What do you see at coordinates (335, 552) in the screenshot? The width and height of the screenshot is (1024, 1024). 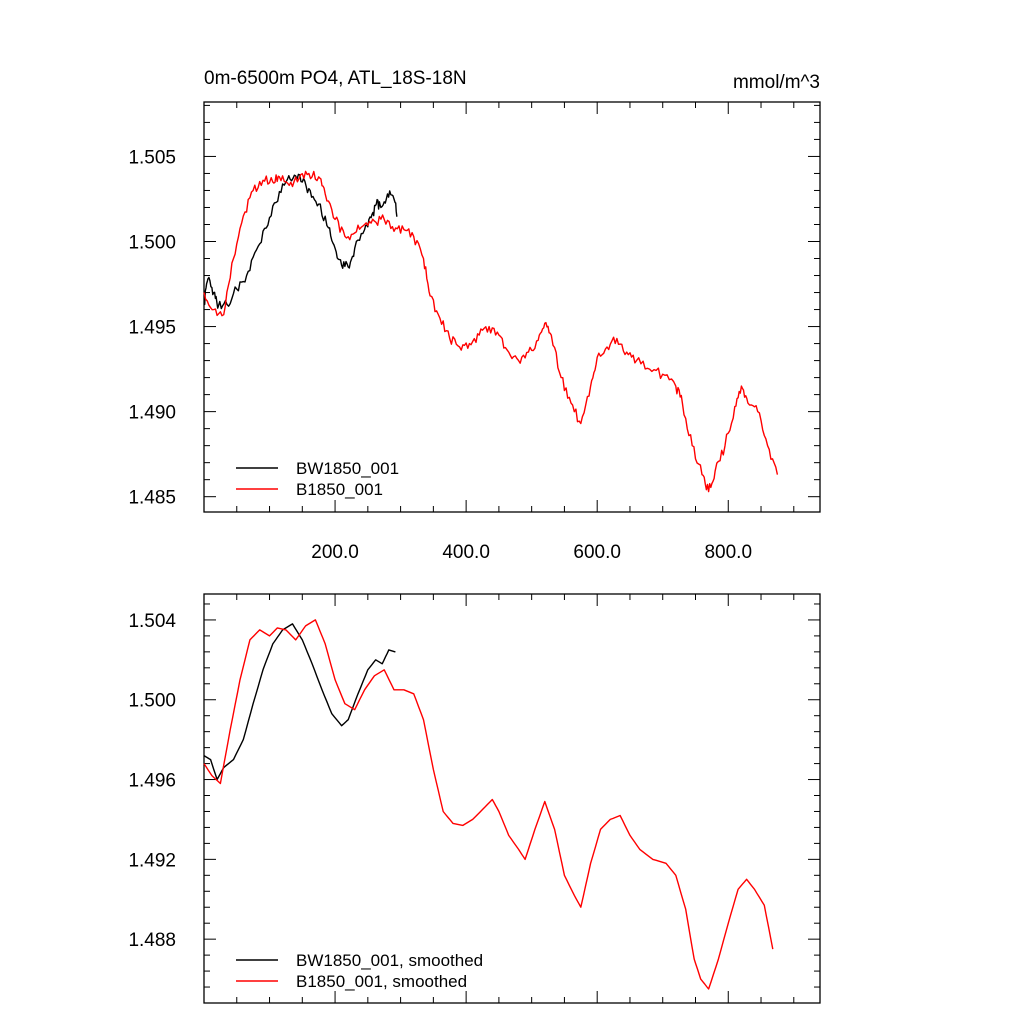 I see `x-tick-label: 200.0` at bounding box center [335, 552].